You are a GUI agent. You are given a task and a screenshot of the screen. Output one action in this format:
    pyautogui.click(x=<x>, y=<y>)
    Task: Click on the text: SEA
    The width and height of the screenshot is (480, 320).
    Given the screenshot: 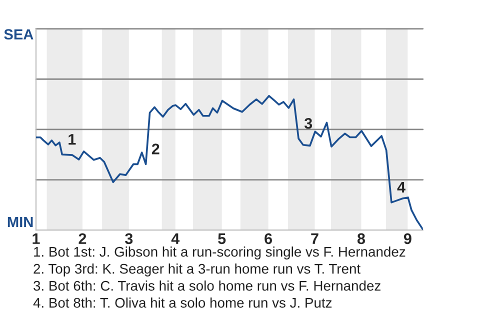 What is the action you would take?
    pyautogui.click(x=19, y=34)
    